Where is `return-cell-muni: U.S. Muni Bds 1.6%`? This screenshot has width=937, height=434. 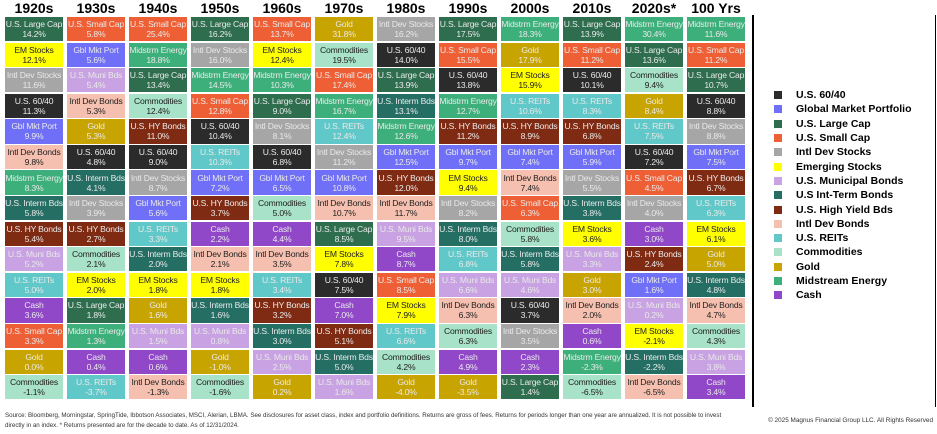
return-cell-muni: U.S. Muni Bds 1.6% is located at coordinates (344, 387).